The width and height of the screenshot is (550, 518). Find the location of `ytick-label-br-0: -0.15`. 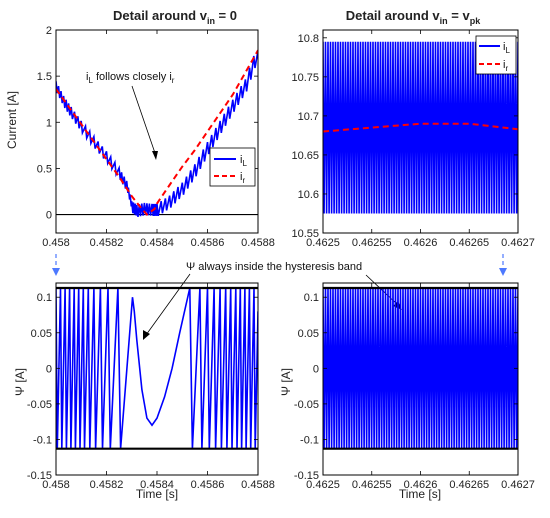

ytick-label-br-0: -0.15 is located at coordinates (306, 476).